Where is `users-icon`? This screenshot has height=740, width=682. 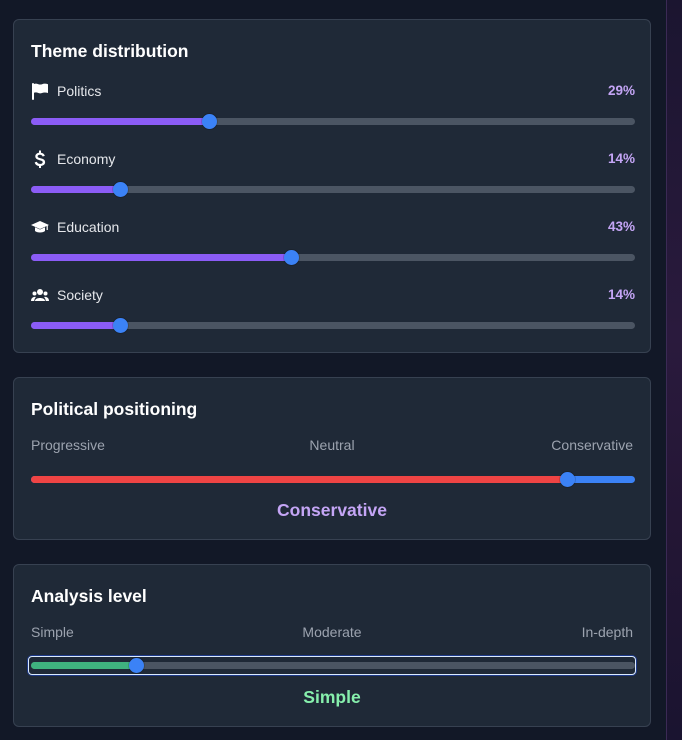
users-icon is located at coordinates (40, 295).